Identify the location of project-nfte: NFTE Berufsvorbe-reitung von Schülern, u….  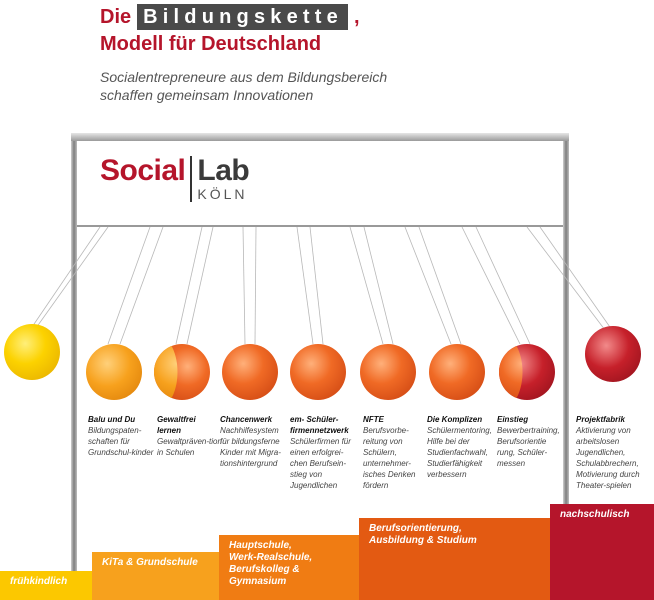
(397, 452).